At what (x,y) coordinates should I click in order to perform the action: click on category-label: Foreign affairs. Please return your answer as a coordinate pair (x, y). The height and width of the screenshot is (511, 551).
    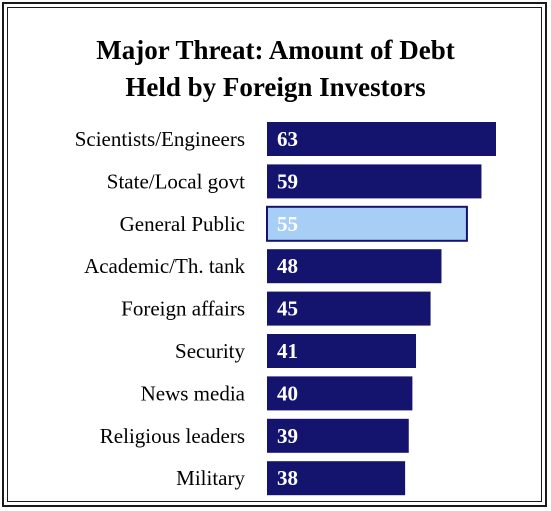
    Looking at the image, I should click on (183, 309).